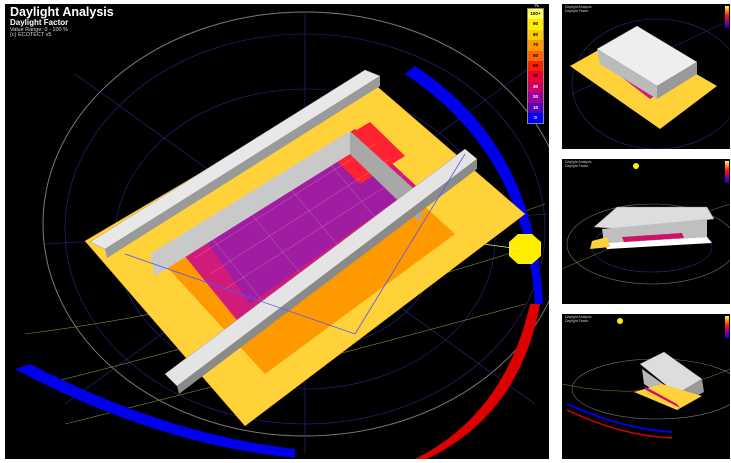  Describe the element at coordinates (535, 97) in the screenshot. I see `legend-entry: 20` at that location.